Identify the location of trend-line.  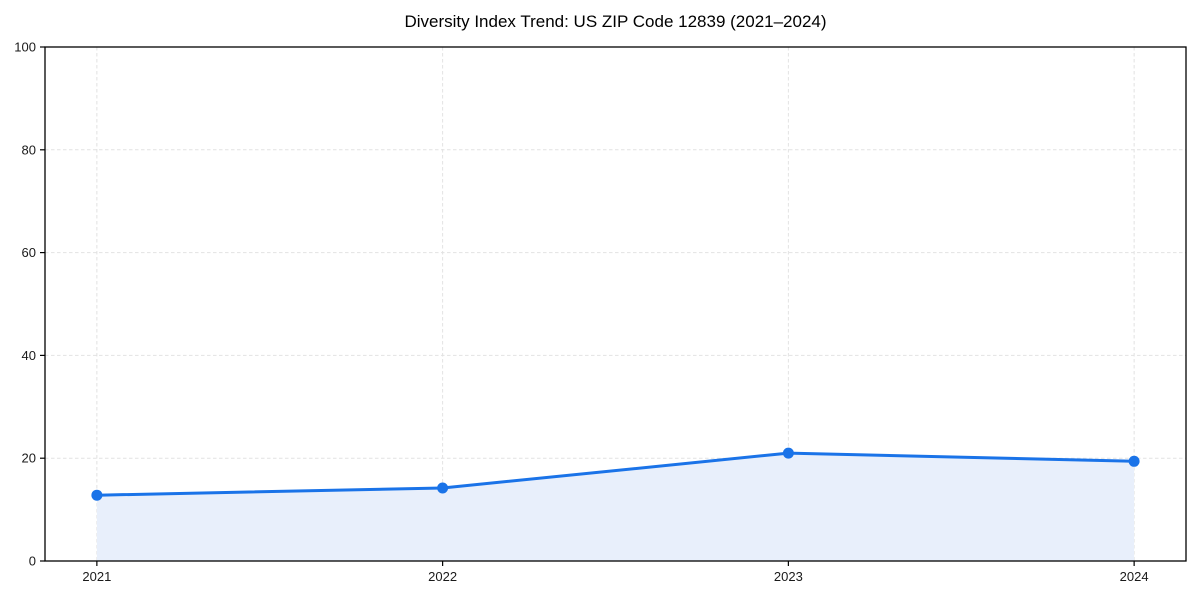
(615, 474).